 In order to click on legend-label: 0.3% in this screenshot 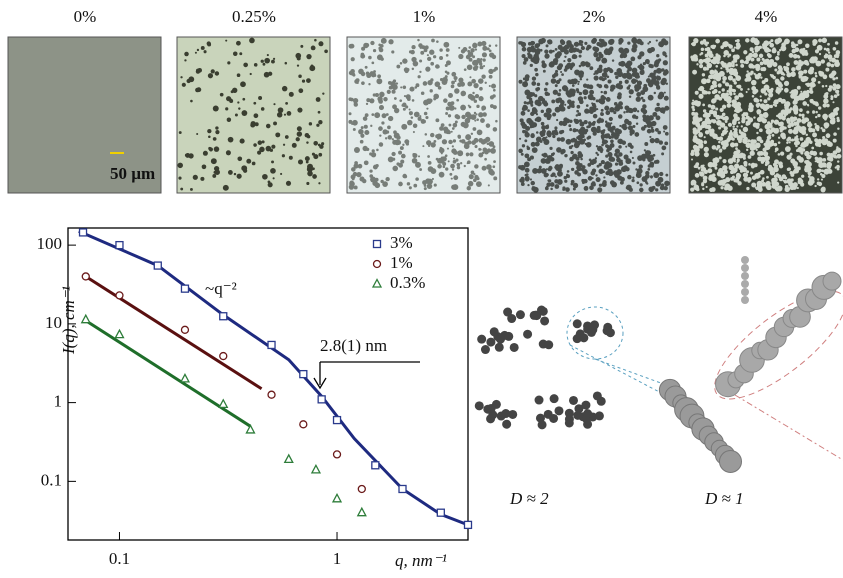, I will do `click(407, 282)`.